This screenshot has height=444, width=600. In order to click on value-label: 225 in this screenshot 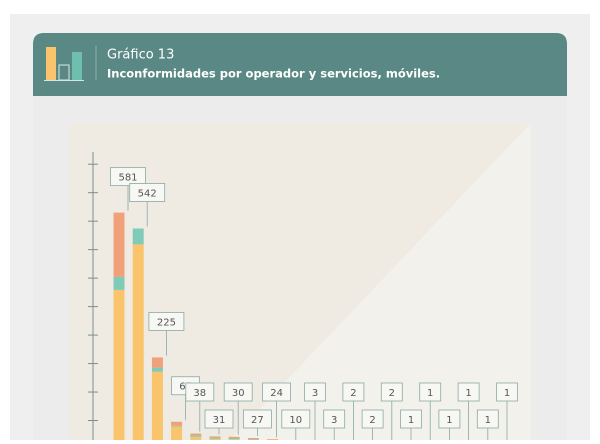, I will do `click(166, 322)`.